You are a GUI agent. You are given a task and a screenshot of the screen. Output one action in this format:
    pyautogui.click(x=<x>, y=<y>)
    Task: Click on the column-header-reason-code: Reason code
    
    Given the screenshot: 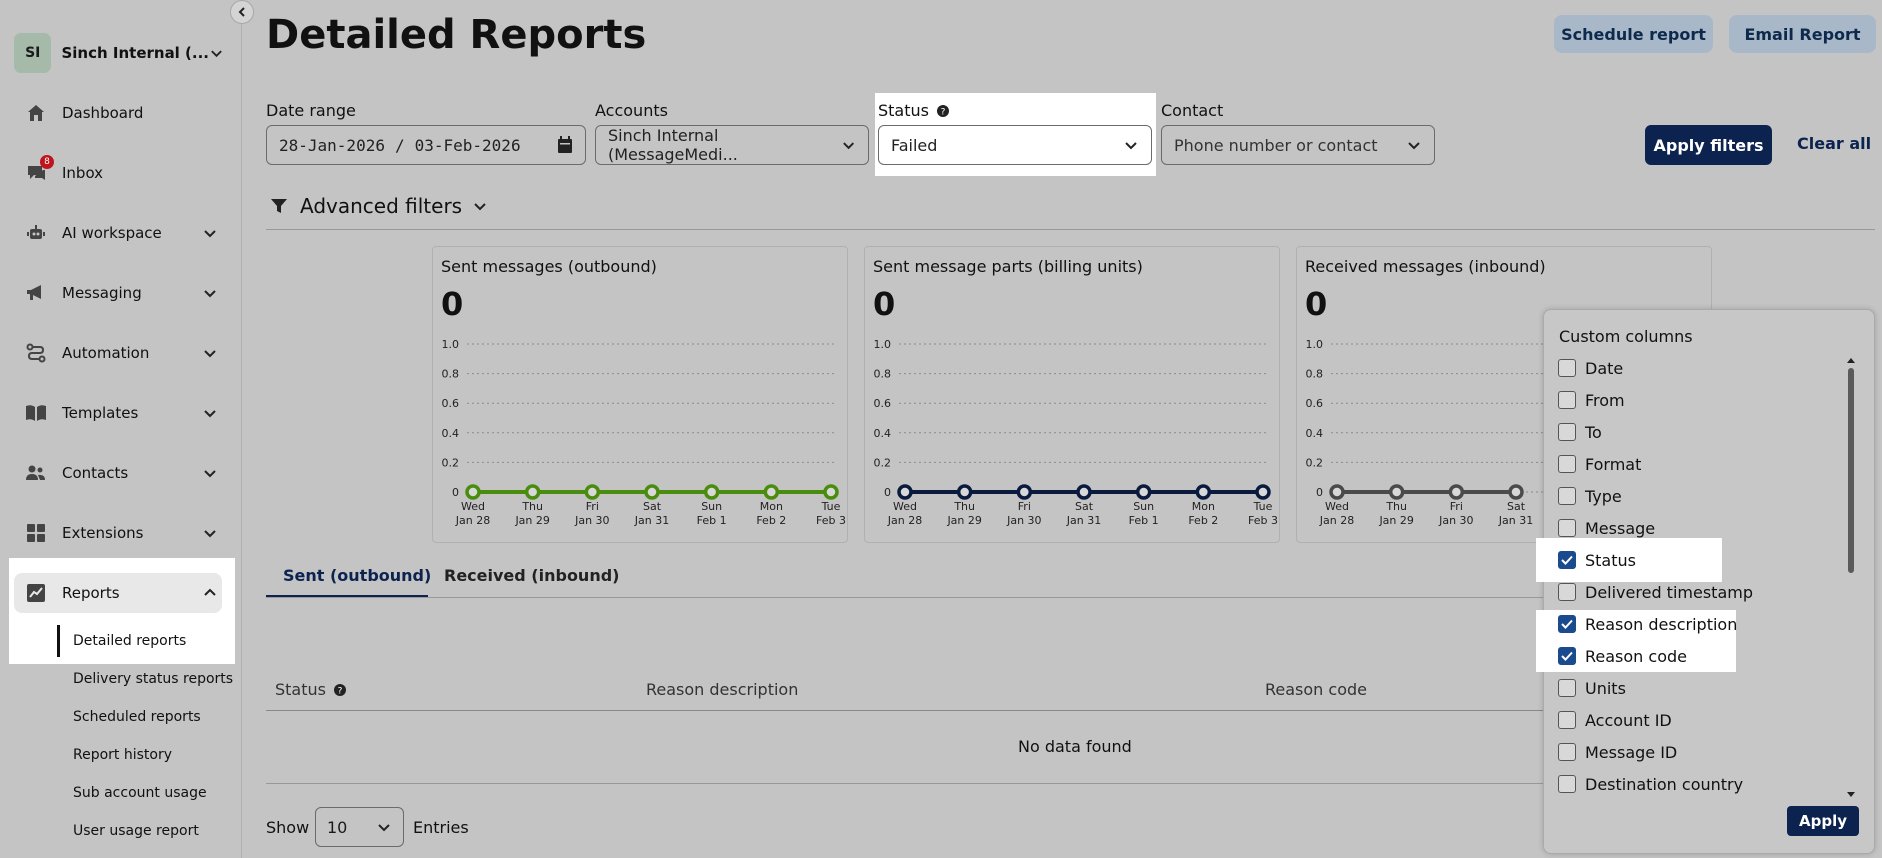 What is the action you would take?
    pyautogui.click(x=1316, y=689)
    